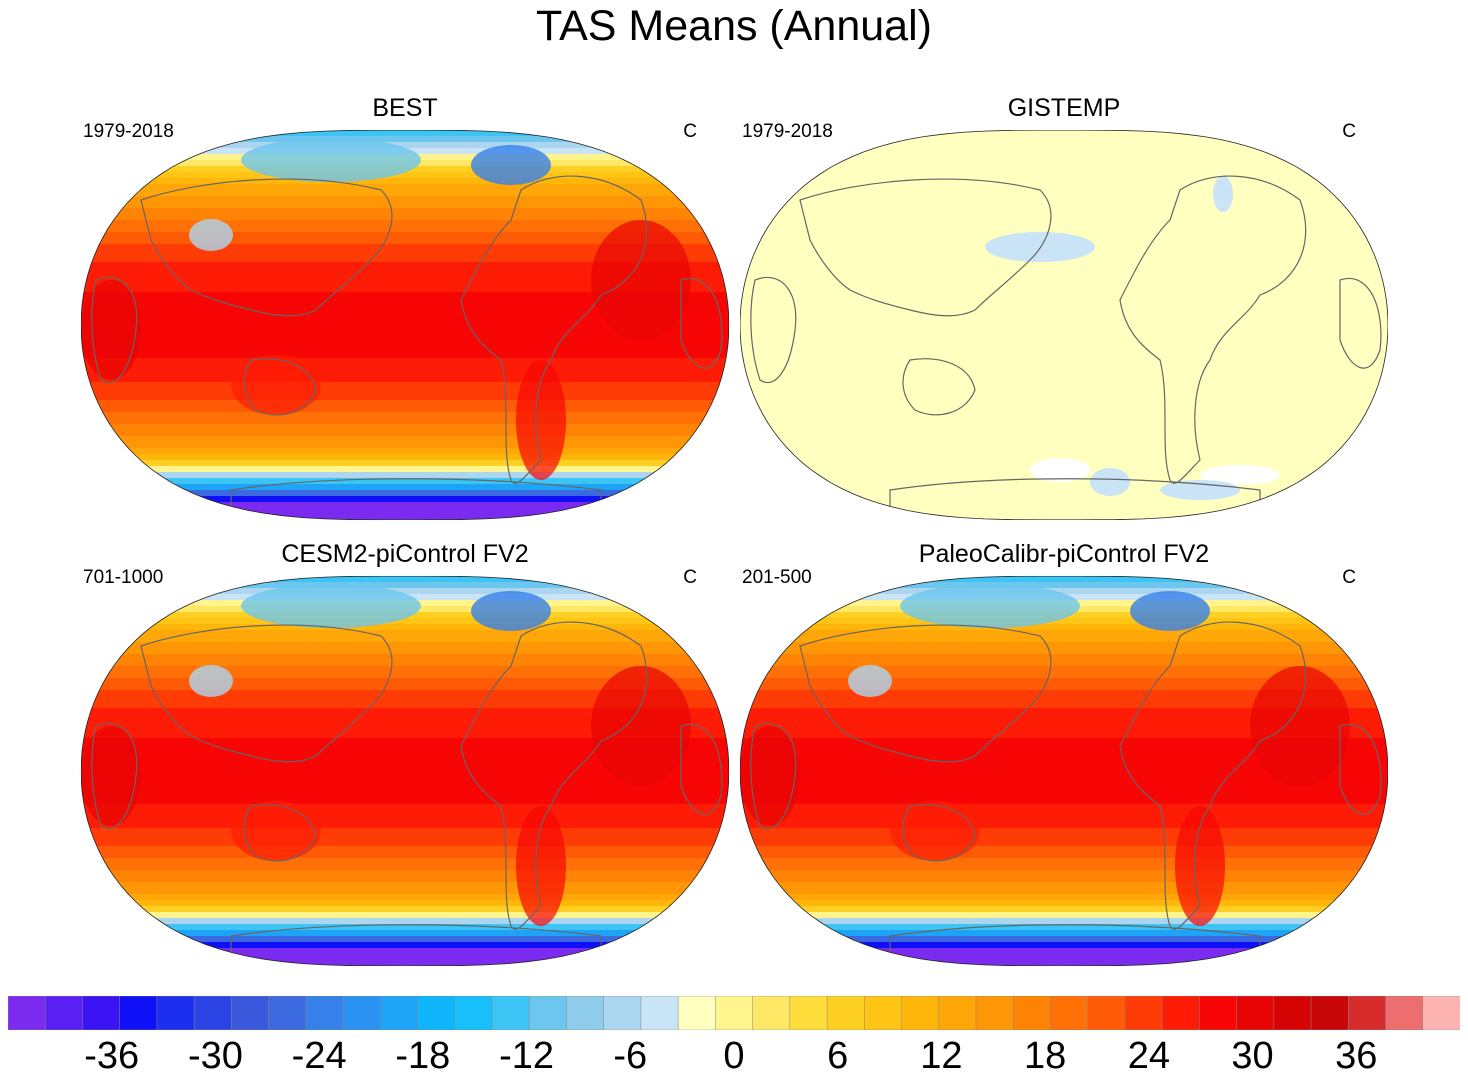  Describe the element at coordinates (423, 1056) in the screenshot. I see `colorbar-tick-label: -18` at that location.